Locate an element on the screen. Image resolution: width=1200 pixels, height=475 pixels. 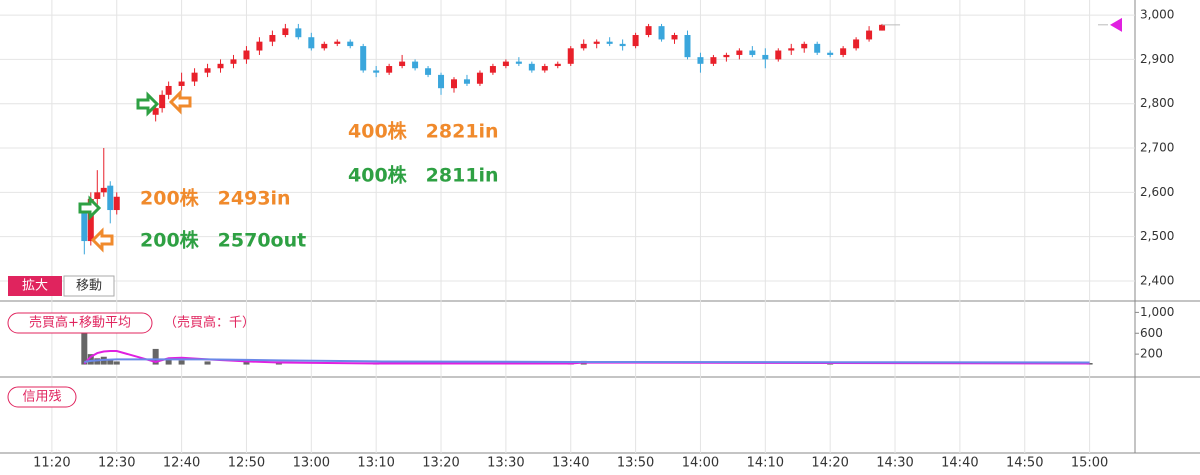
x-tick-label: 15:00 is located at coordinates (1089, 463).